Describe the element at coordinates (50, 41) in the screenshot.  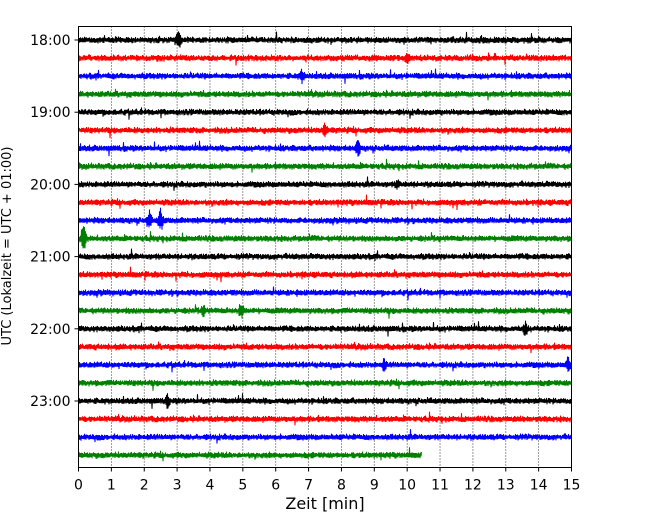
I see `y-tick-label: 18:00` at that location.